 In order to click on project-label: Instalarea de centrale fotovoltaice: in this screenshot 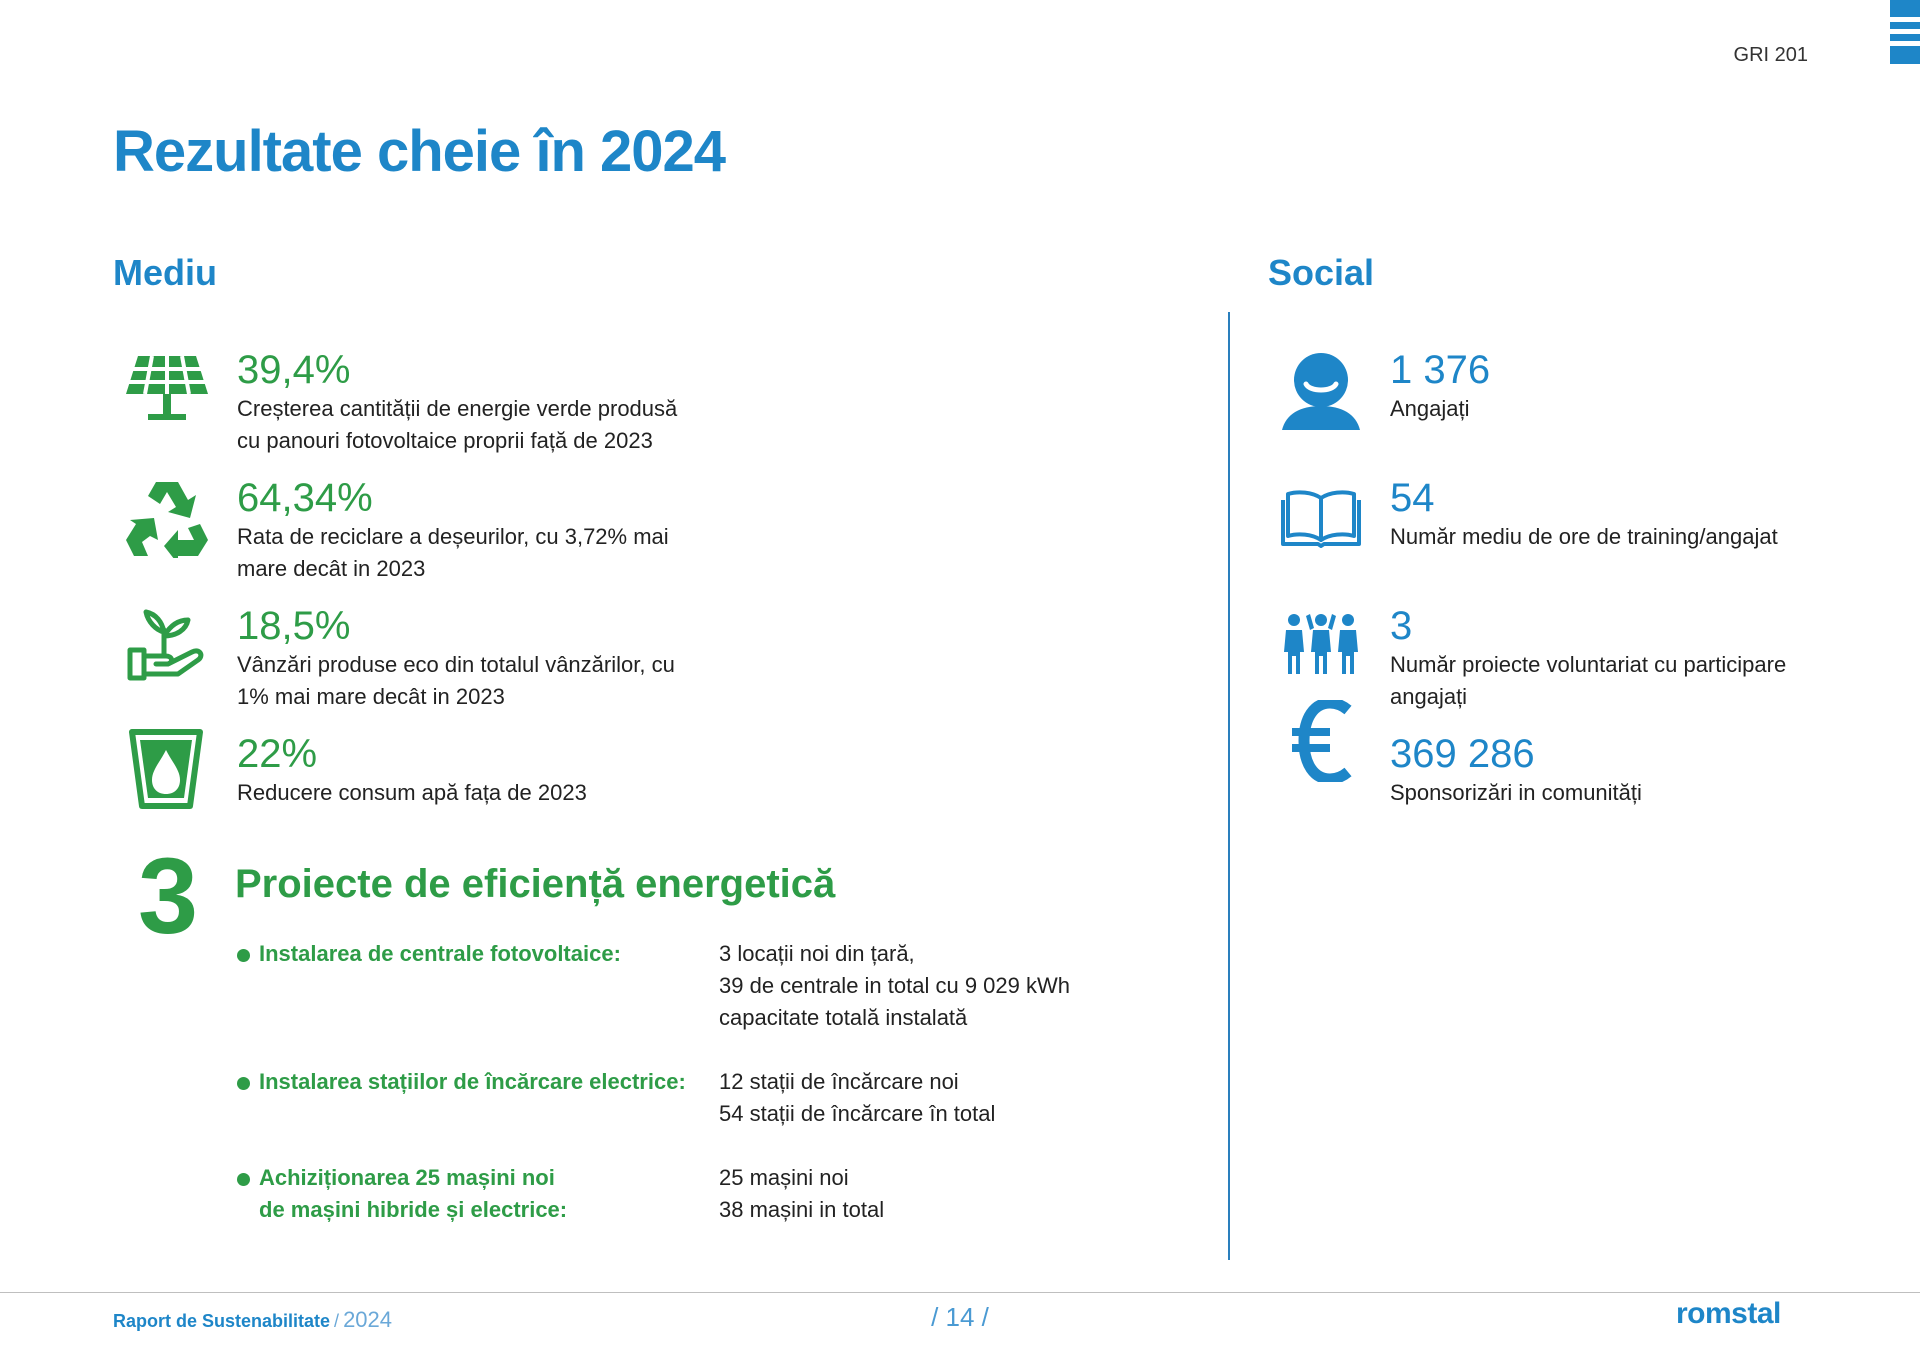, I will do `click(440, 953)`.